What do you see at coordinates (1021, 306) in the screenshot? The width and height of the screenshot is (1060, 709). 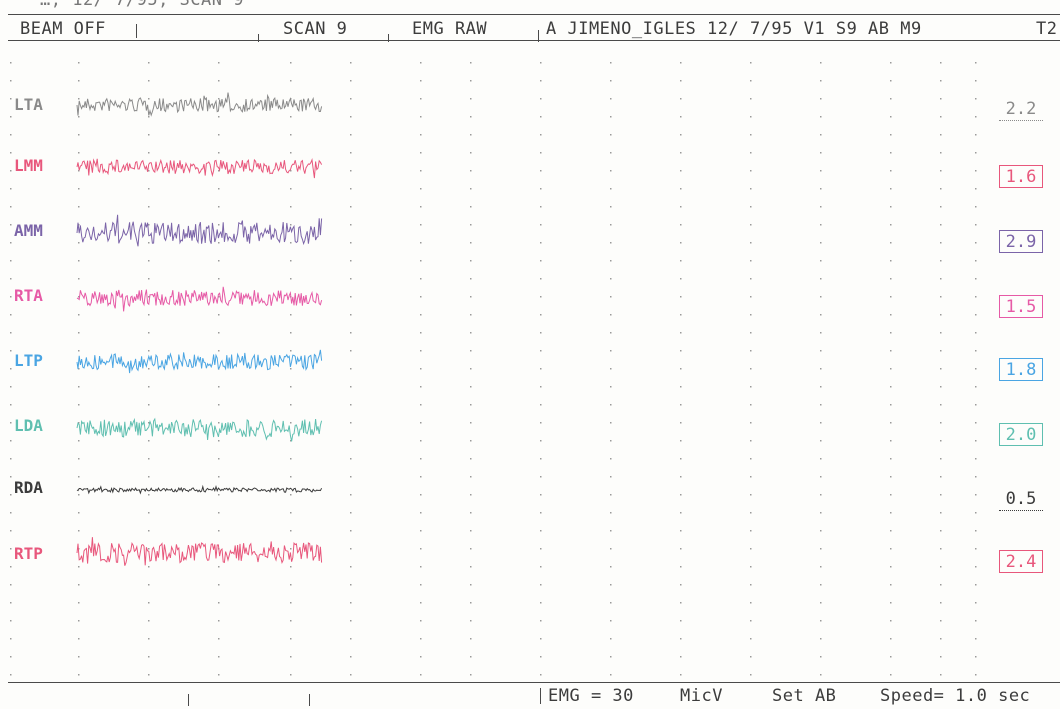 I see `channel-value-rta: 1.5` at bounding box center [1021, 306].